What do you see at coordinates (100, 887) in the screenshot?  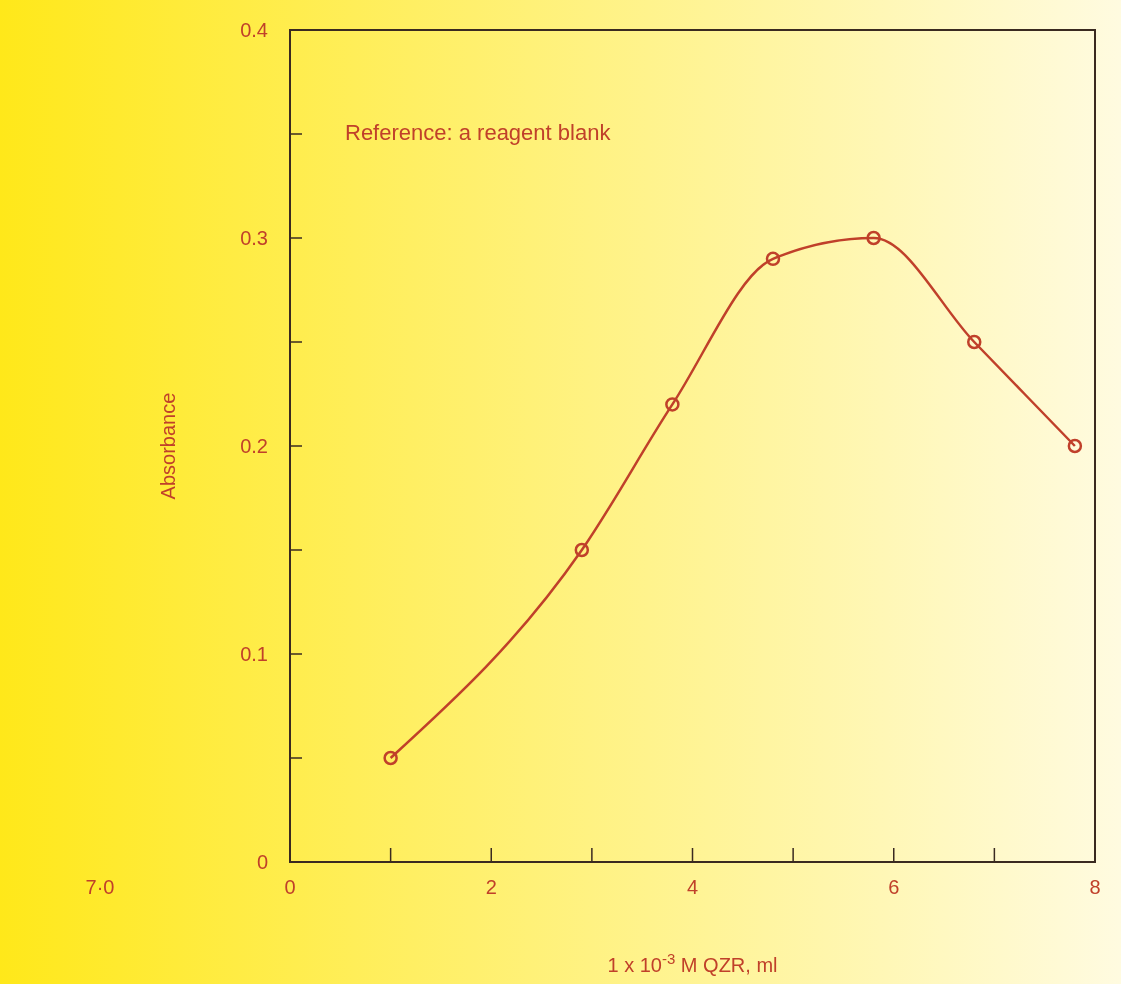 I see `text: 7·0` at bounding box center [100, 887].